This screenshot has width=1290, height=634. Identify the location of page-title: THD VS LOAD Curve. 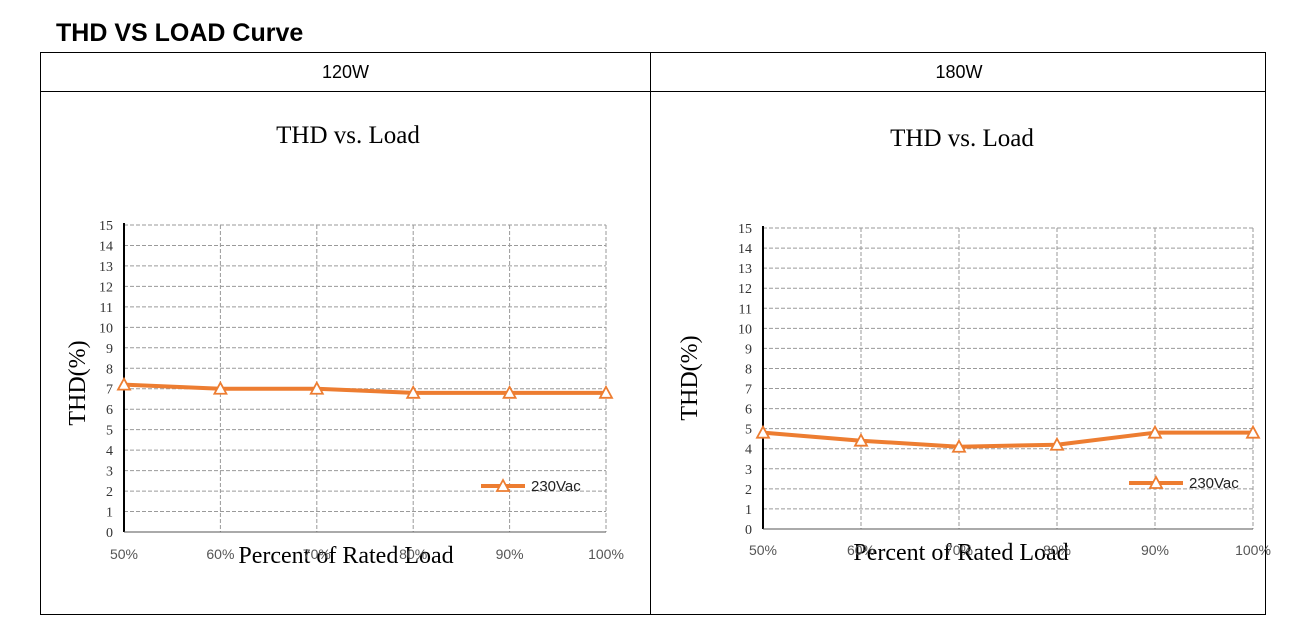
(180, 33).